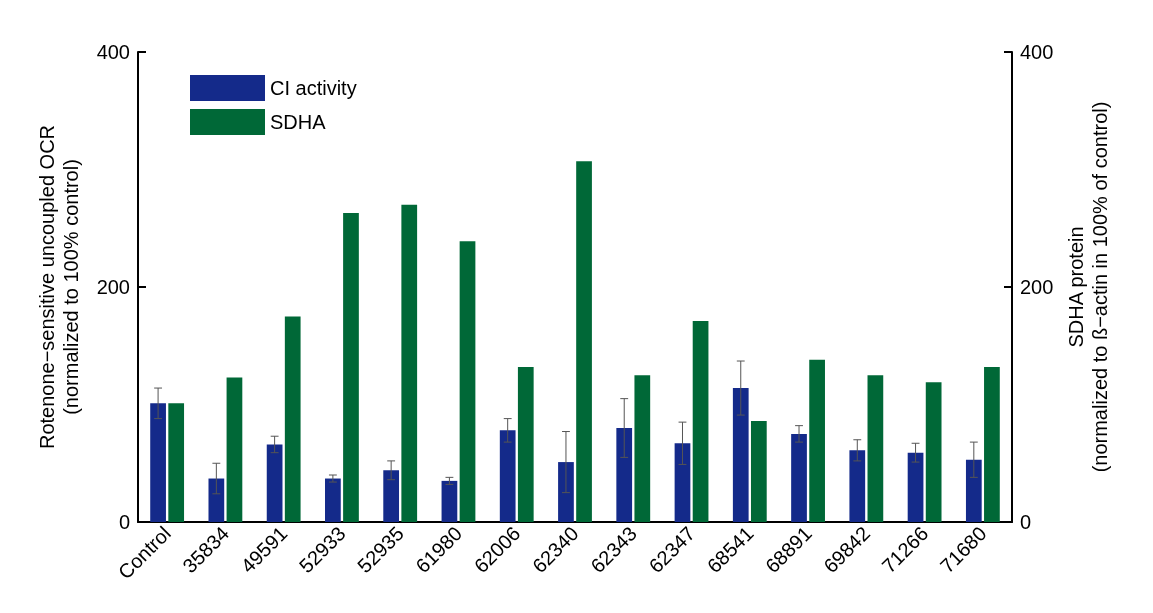 This screenshot has width=1153, height=613. What do you see at coordinates (1037, 287) in the screenshot?
I see `y2-tick-label: 200` at bounding box center [1037, 287].